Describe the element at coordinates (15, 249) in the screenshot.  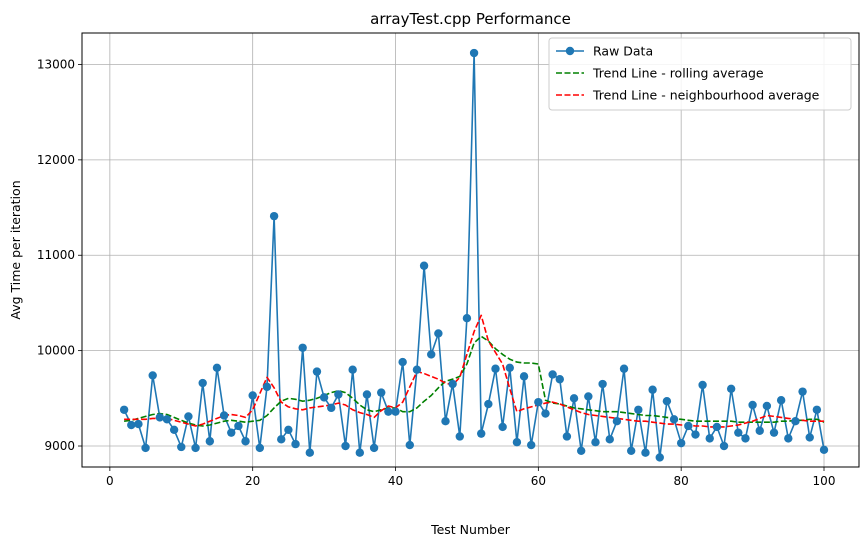
I see `y-axis-label: Avg Time per iteration` at that location.